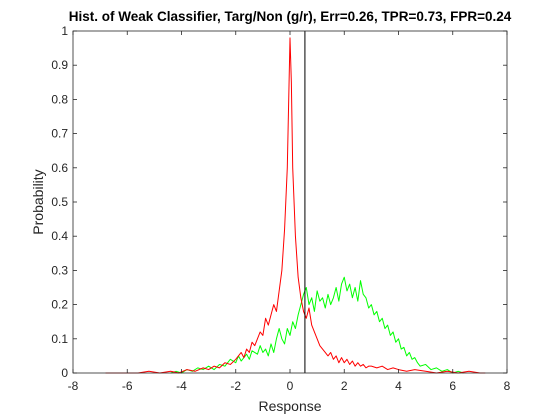 Image resolution: width=560 pixels, height=420 pixels. What do you see at coordinates (73, 386) in the screenshot?
I see `x-tick-label: -8` at bounding box center [73, 386].